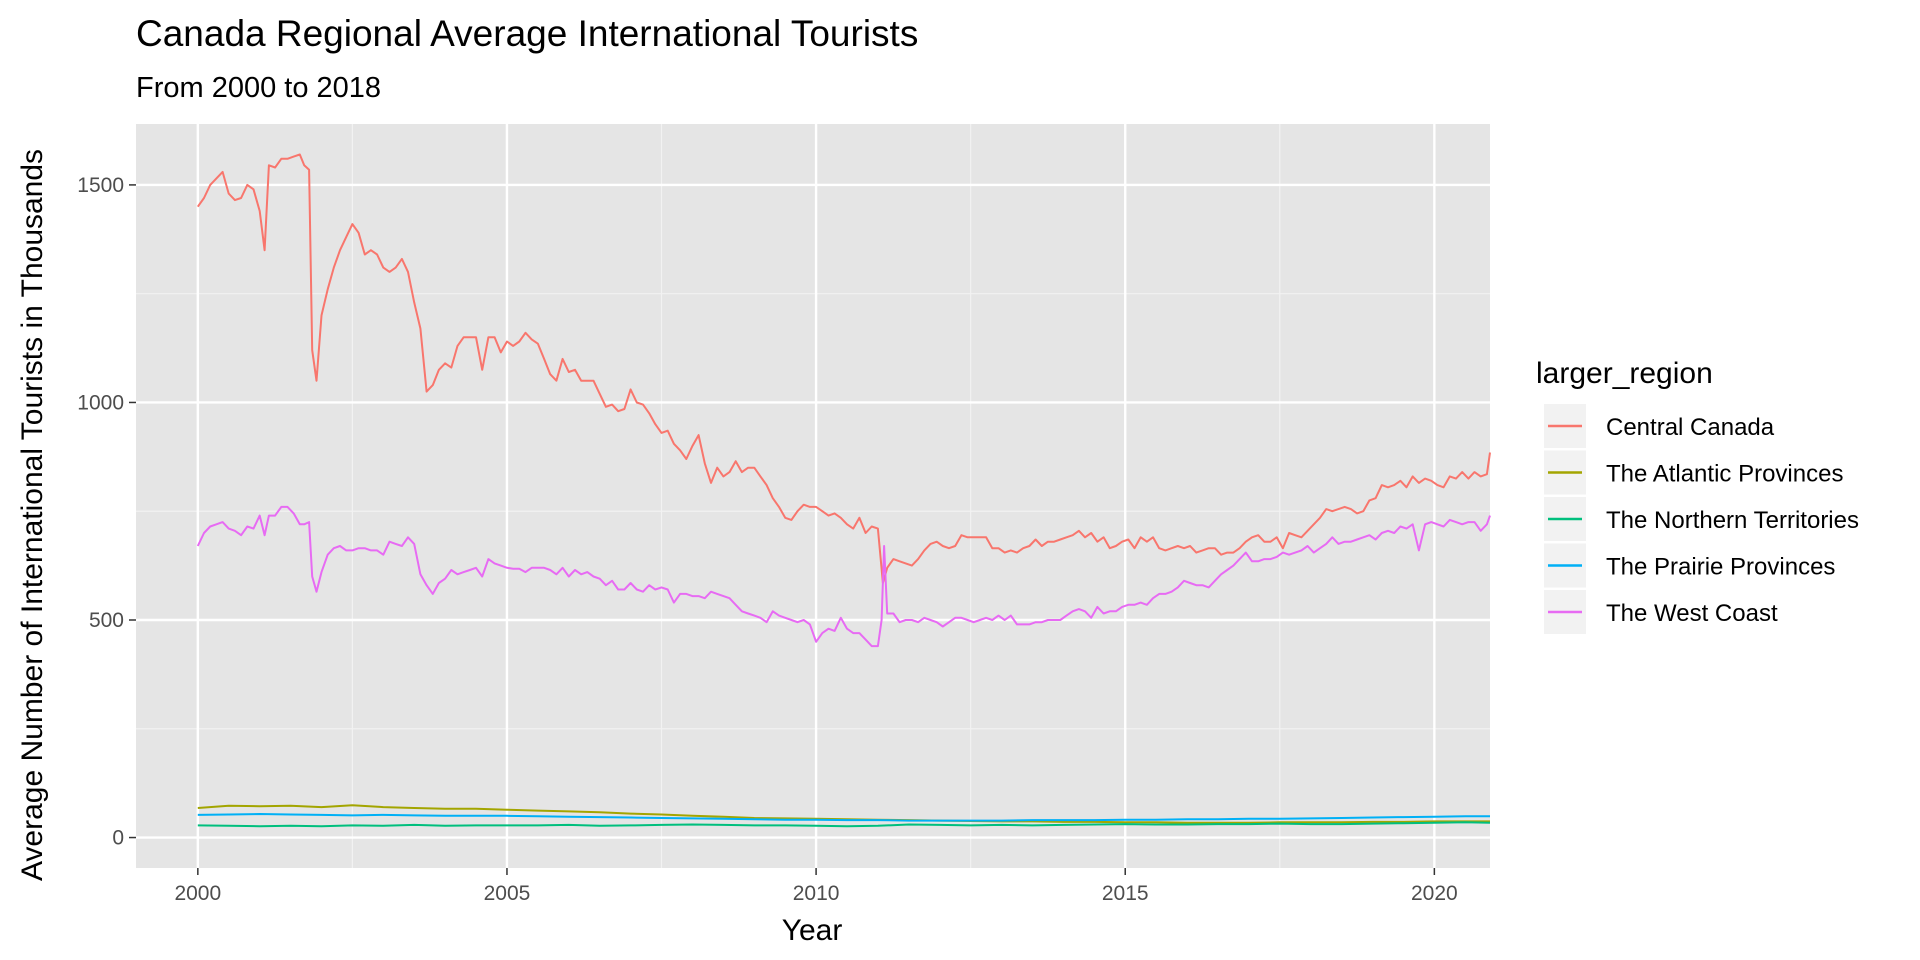 Image resolution: width=1920 pixels, height=960 pixels. What do you see at coordinates (1125, 893) in the screenshot?
I see `x-tick-label: 2015` at bounding box center [1125, 893].